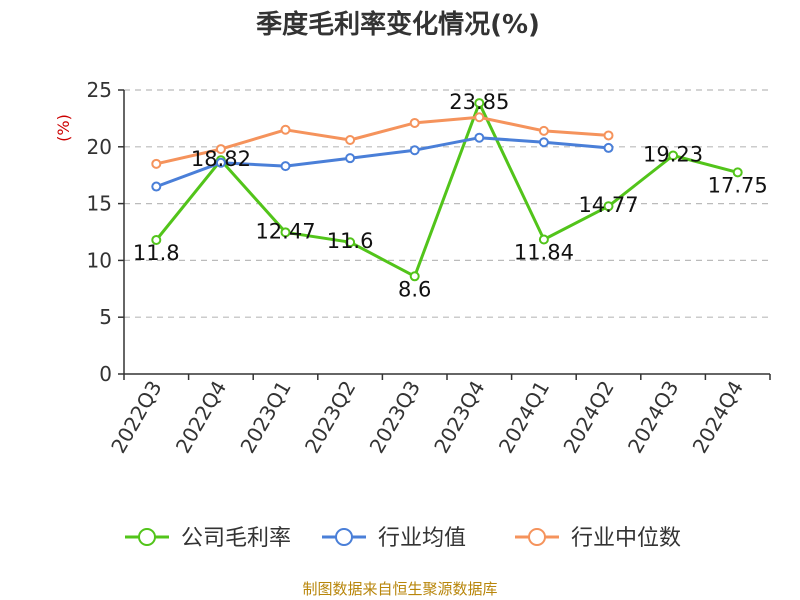  I want to click on y-tick-label: 15, so click(99, 204).